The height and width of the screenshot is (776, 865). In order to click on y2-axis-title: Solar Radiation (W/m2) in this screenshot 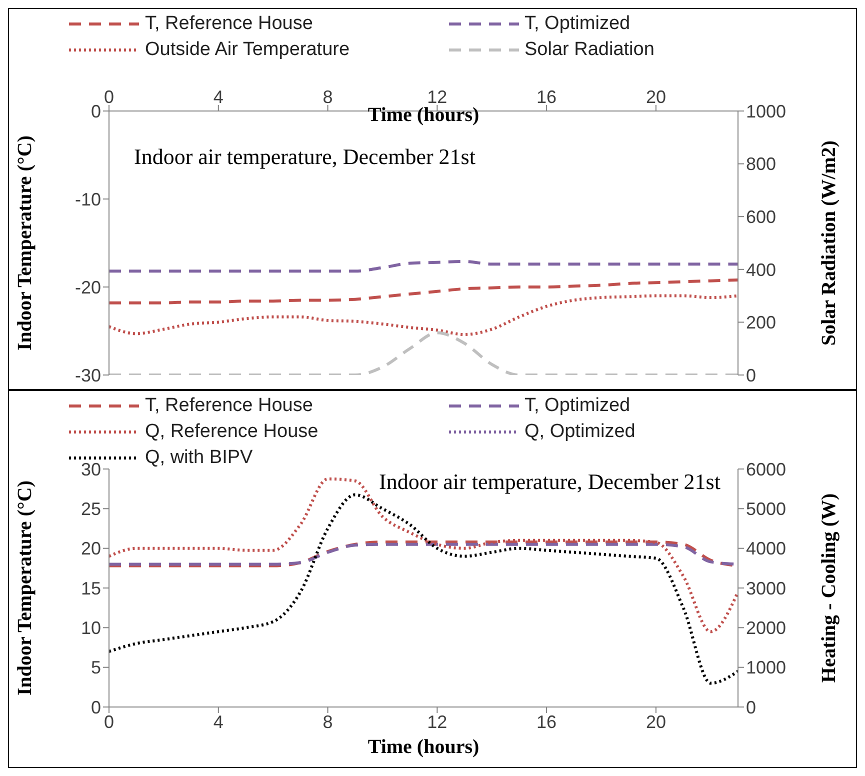, I will do `click(829, 243)`.